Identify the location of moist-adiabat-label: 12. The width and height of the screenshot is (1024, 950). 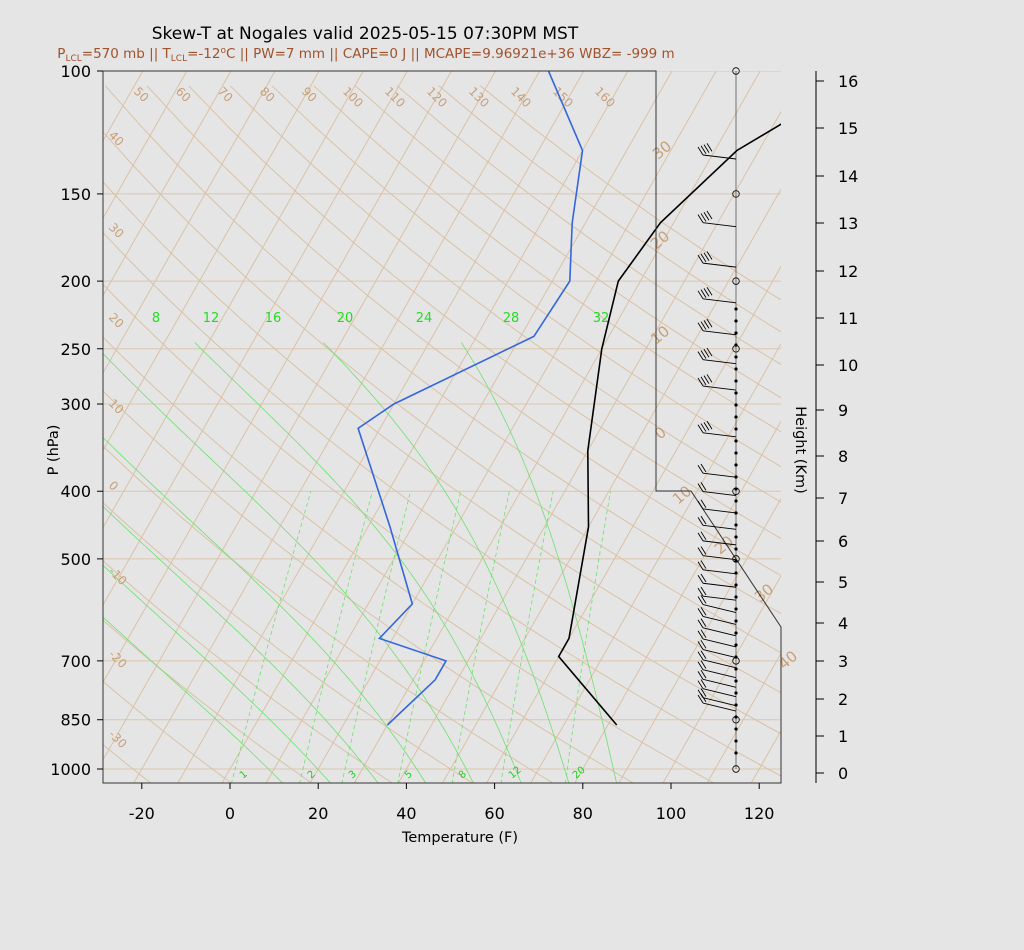
(211, 318).